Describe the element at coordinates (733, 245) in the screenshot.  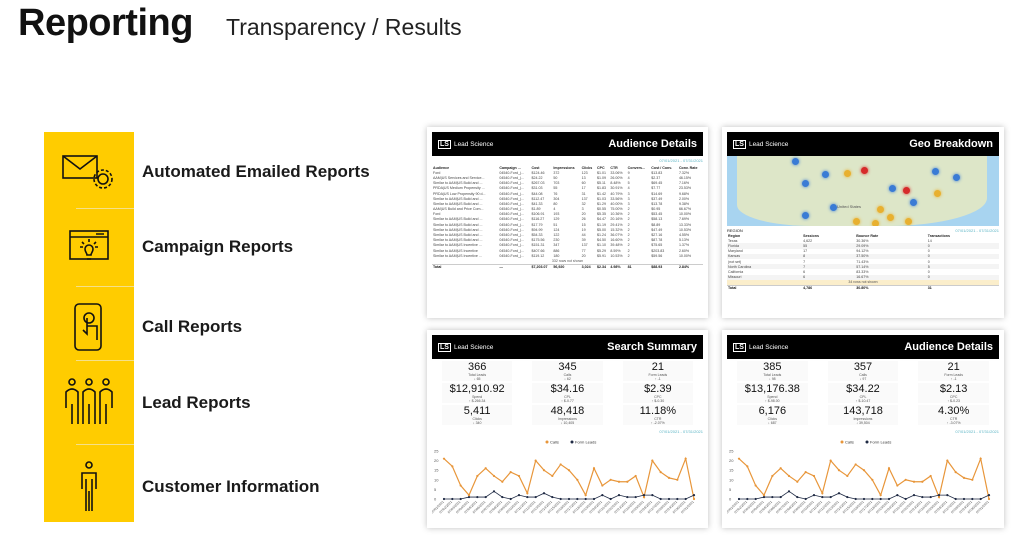
I see `cell: Florida` at that location.